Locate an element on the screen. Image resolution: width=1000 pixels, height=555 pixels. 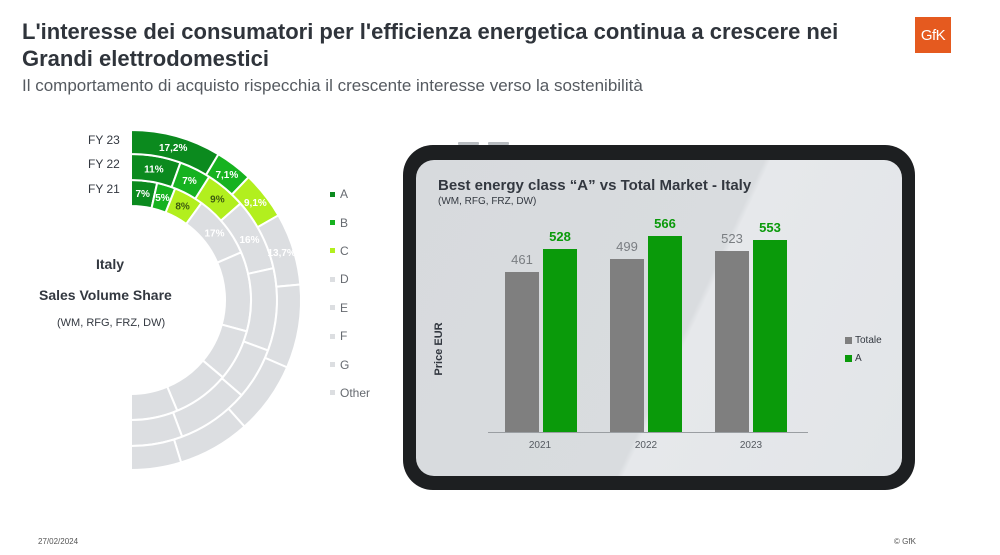
donut-segment-label: 9,1% is located at coordinates (255, 203).